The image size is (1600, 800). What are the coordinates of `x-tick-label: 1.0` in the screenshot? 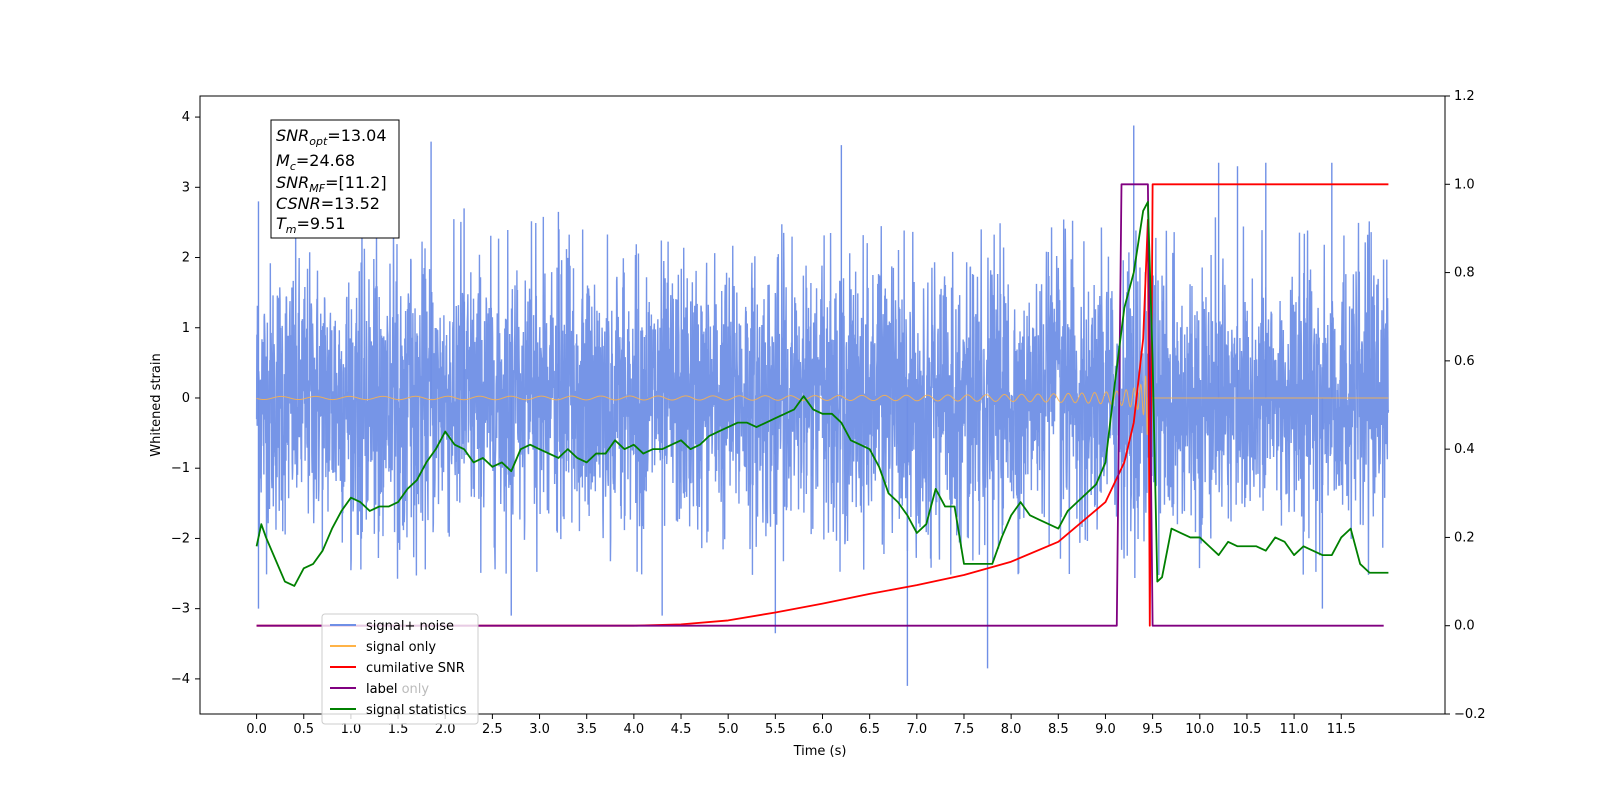 It's located at (351, 729).